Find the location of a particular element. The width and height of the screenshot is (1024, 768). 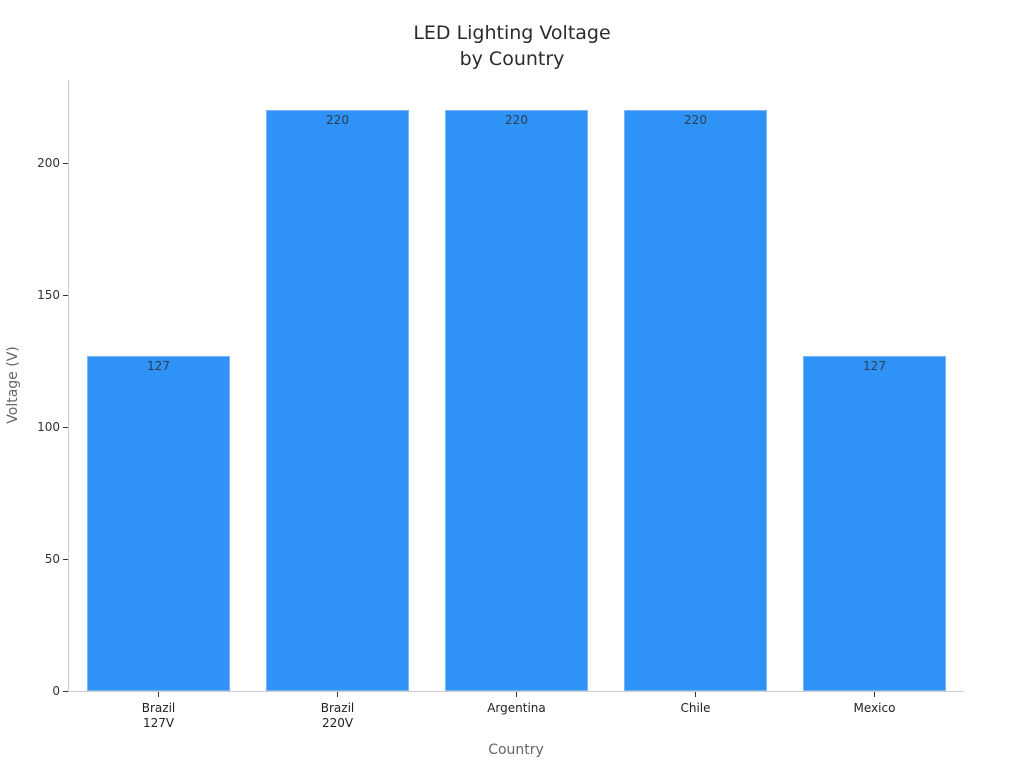

x-tick: Argentina is located at coordinates (516, 704).